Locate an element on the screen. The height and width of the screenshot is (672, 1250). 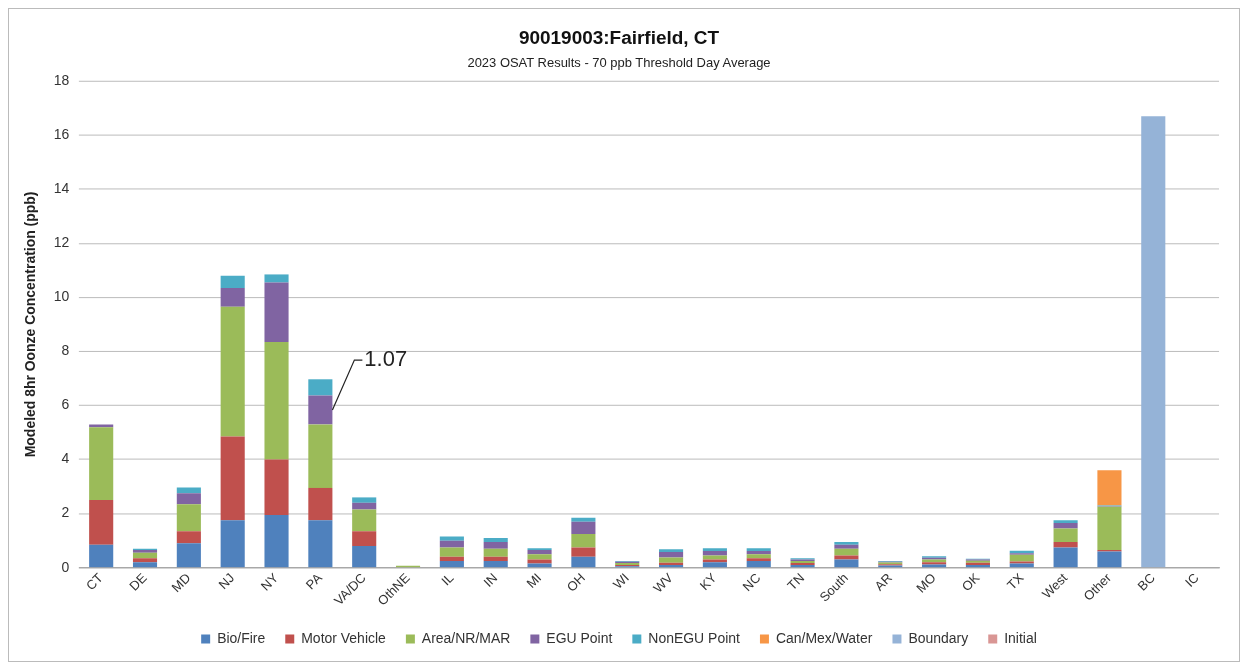
chart-subtitle: 2023 OSAT Results - 70 ppb Threshold Day Average is located at coordinates (619, 62).